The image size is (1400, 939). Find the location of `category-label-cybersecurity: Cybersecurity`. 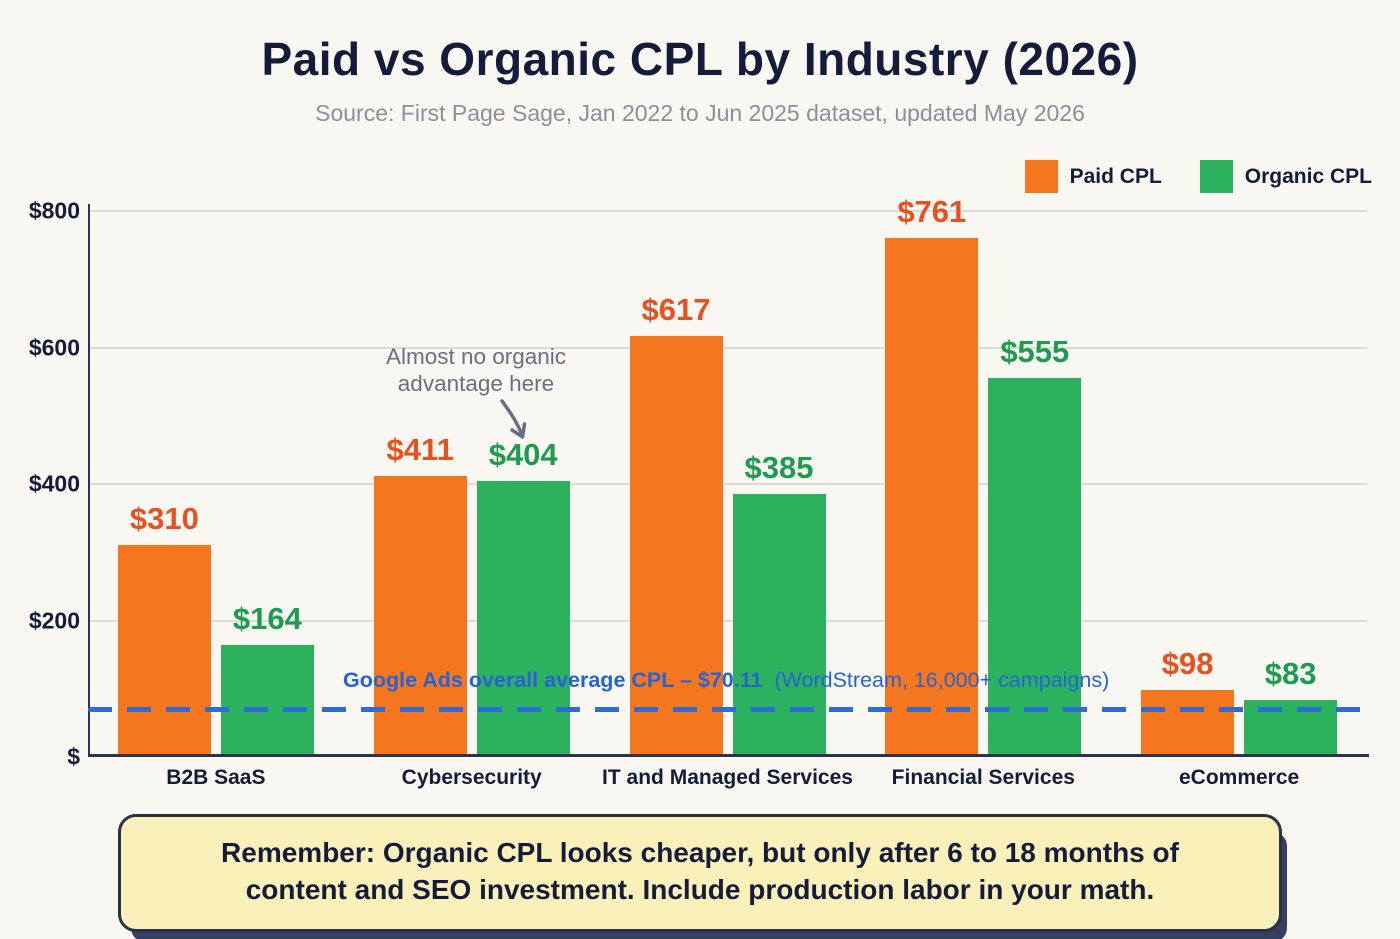

category-label-cybersecurity: Cybersecurity is located at coordinates (471, 777).